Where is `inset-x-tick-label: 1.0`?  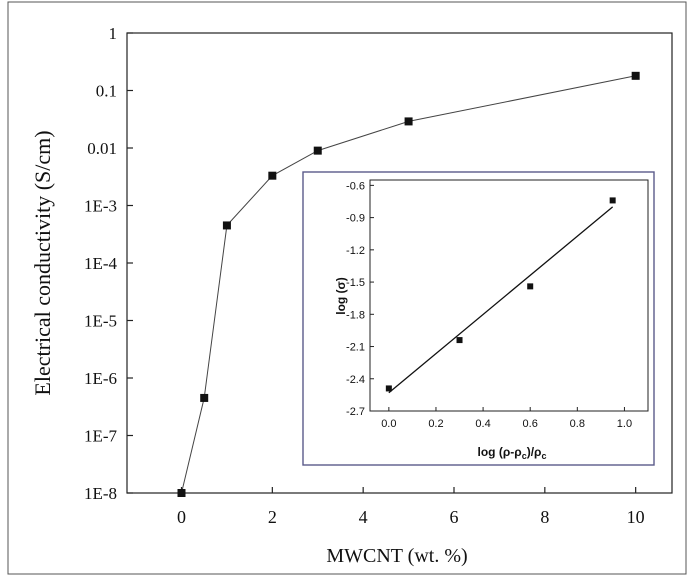
inset-x-tick-label: 1.0 is located at coordinates (624, 424).